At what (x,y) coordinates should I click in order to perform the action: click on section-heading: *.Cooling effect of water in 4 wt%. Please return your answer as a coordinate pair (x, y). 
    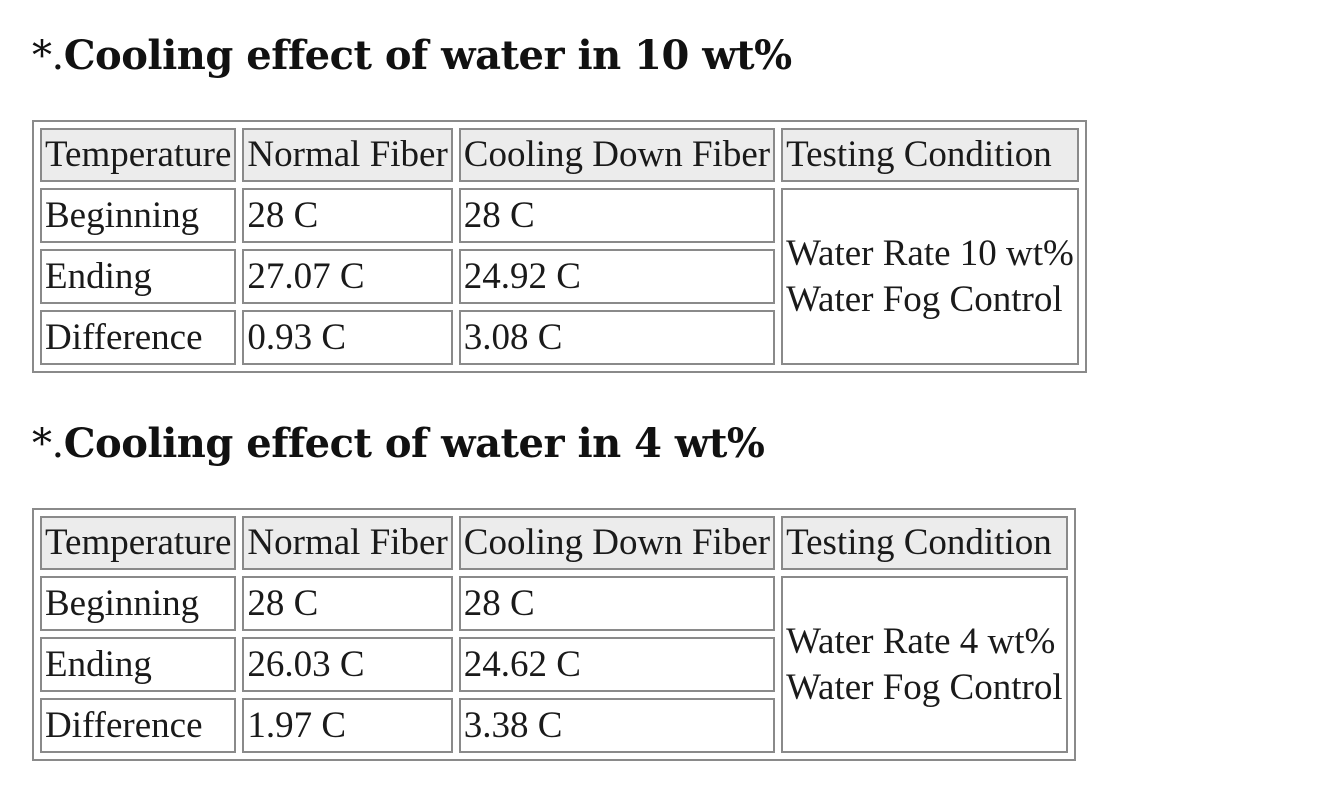
    Looking at the image, I should click on (398, 444).